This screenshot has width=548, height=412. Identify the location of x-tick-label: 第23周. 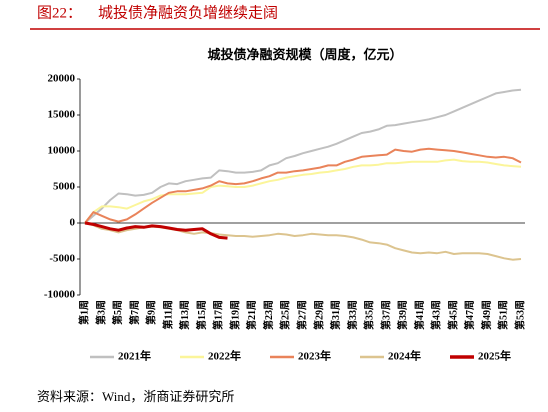
(268, 315).